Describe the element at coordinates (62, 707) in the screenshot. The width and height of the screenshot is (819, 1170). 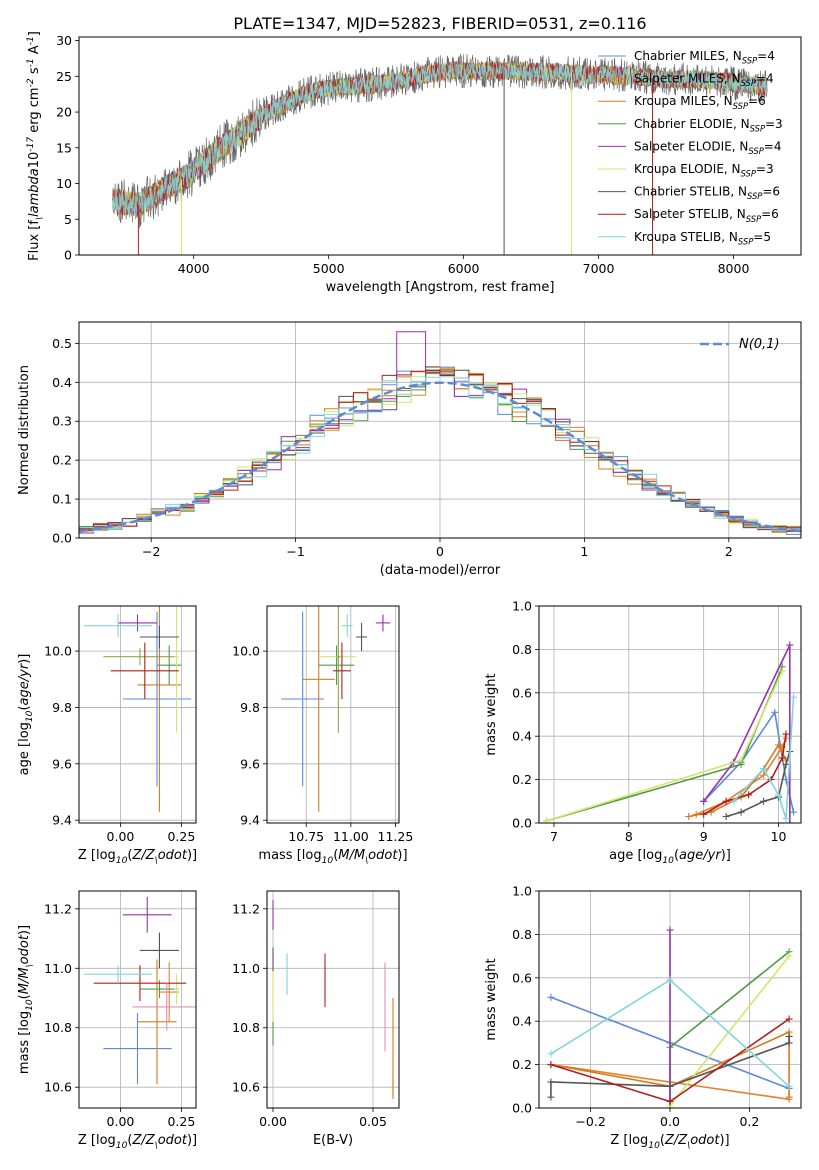
I see `y-tick-label: 9.8` at that location.